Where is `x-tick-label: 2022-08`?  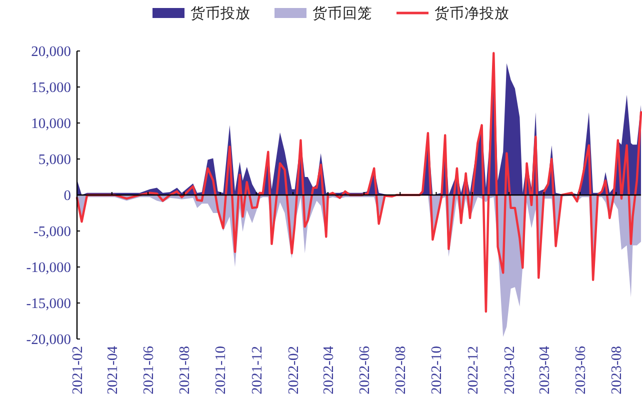 x-tick-label: 2022-08 is located at coordinates (401, 370).